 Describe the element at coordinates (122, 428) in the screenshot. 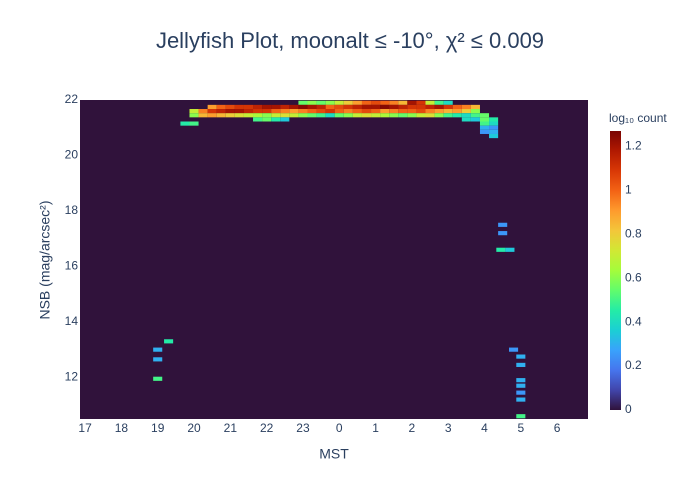

I see `x-tick-label: 18` at that location.